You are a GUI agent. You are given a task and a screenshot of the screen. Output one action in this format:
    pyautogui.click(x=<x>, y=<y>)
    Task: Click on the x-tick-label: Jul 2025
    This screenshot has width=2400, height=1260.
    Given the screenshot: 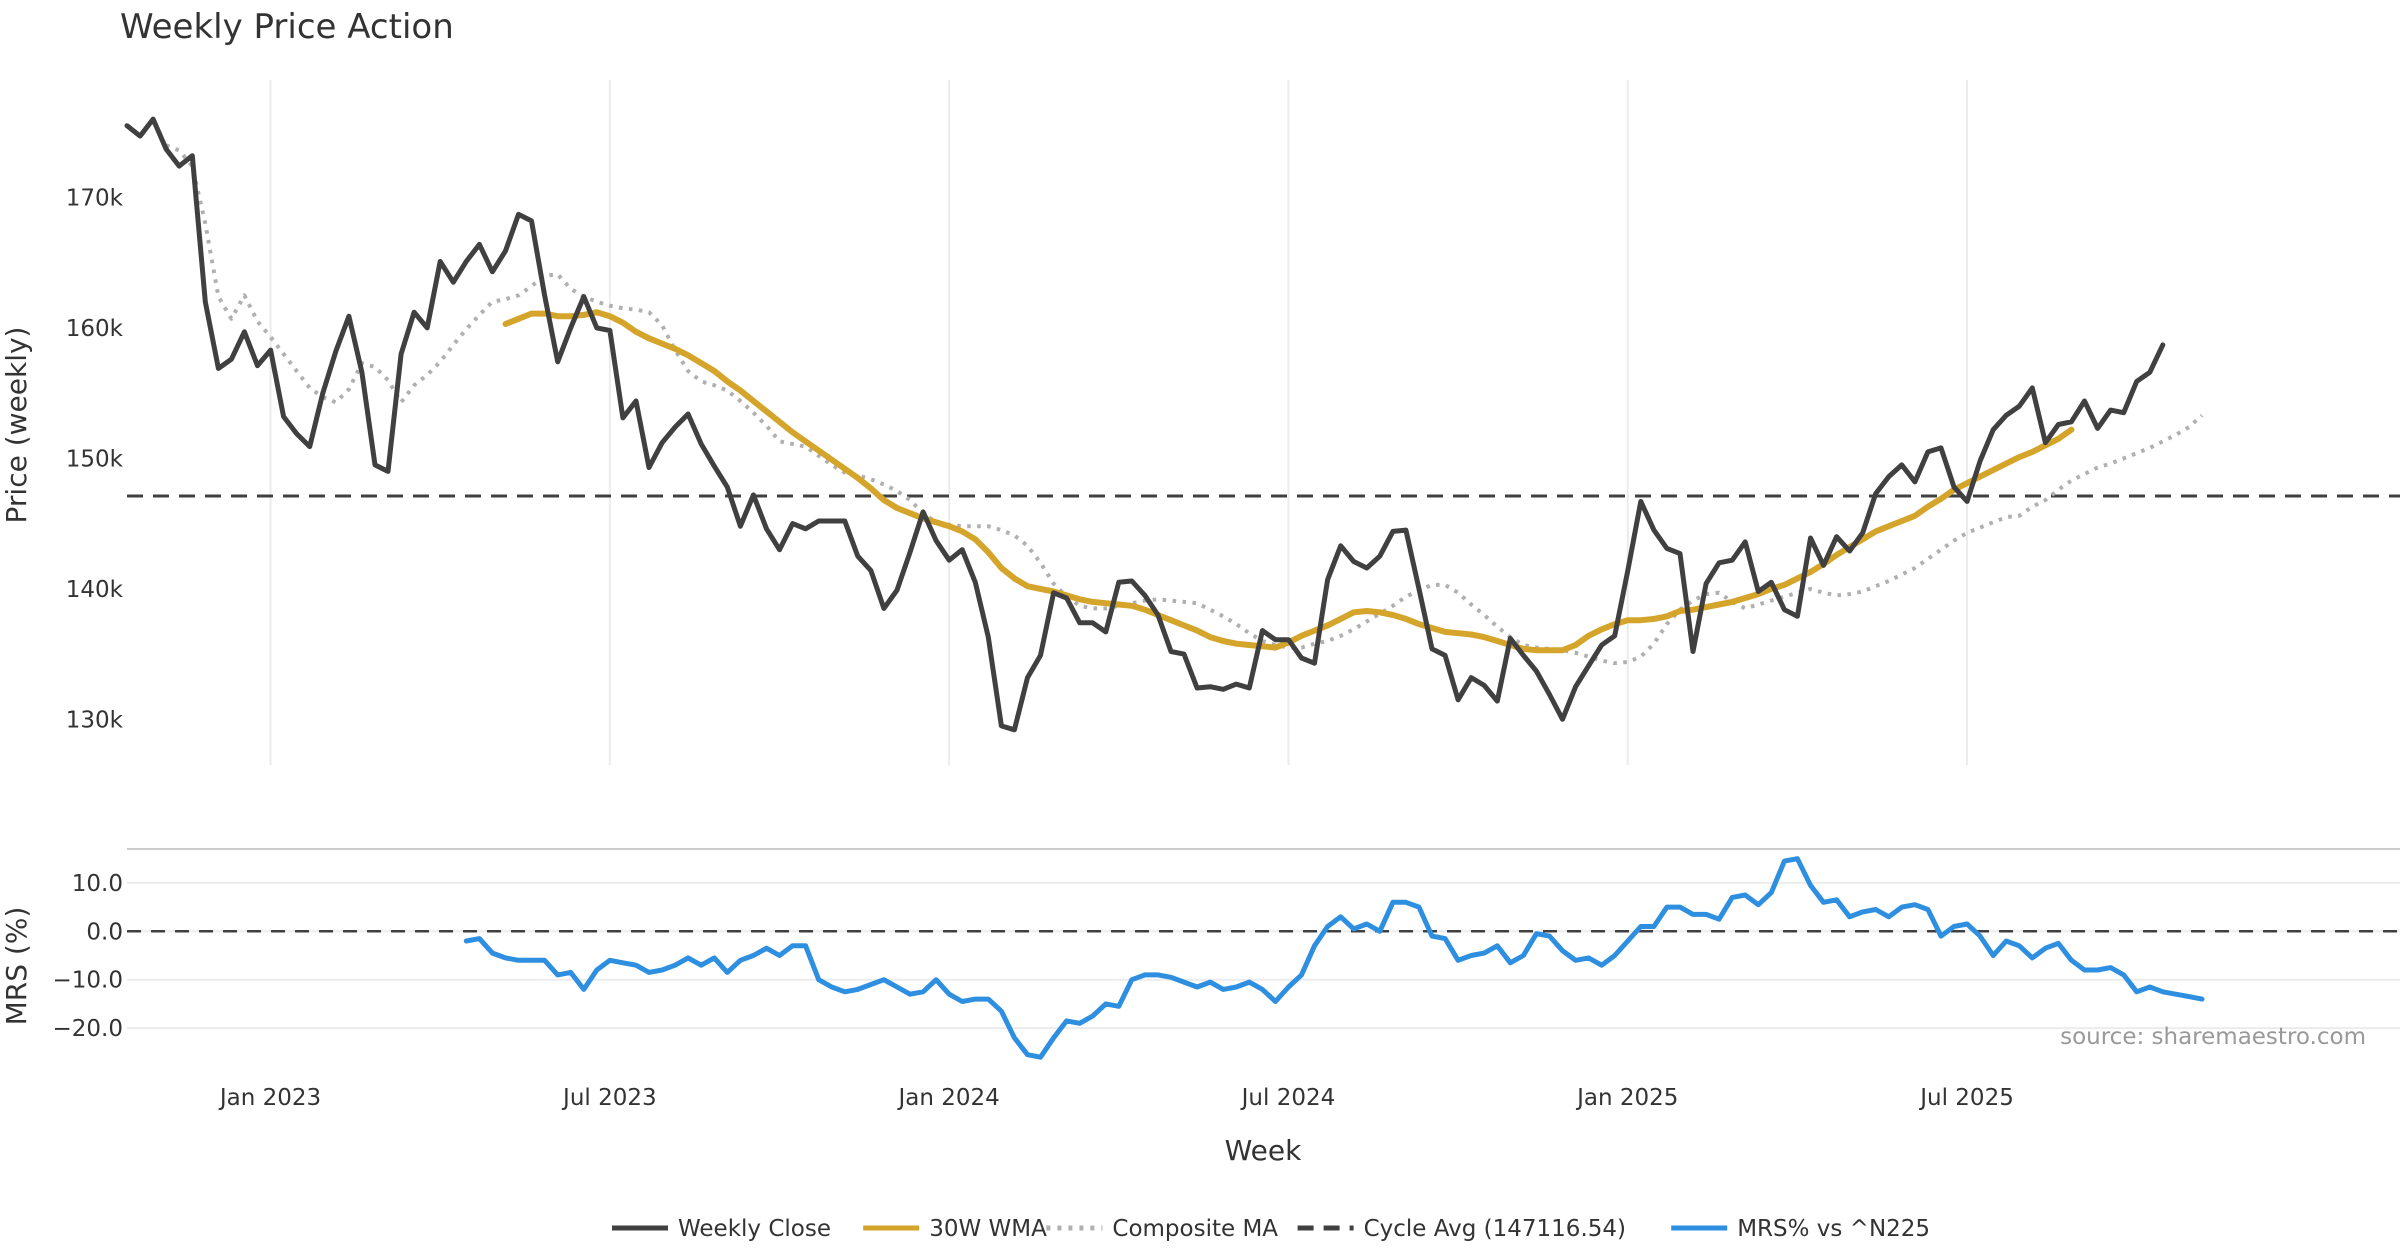 What is the action you would take?
    pyautogui.click(x=1966, y=1098)
    